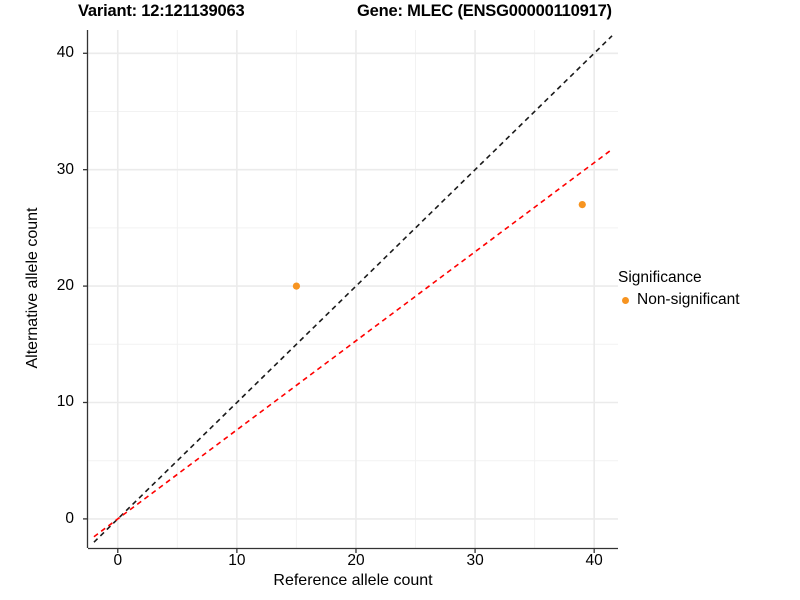 Image resolution: width=800 pixels, height=600 pixels. What do you see at coordinates (237, 560) in the screenshot?
I see `x-tick-label: 10` at bounding box center [237, 560].